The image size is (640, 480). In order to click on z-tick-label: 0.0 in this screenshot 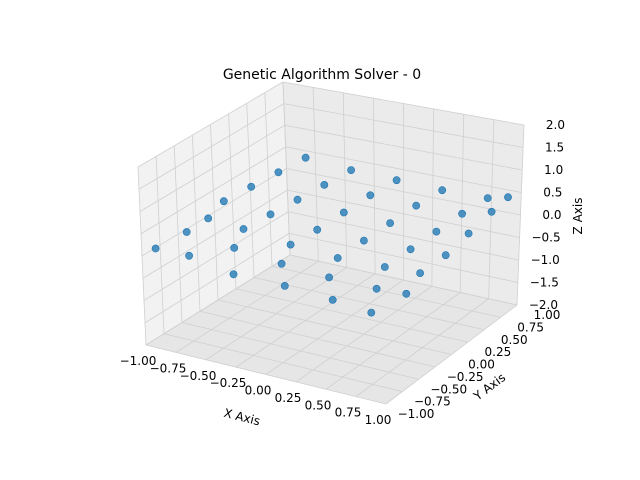, I will do `click(551, 215)`.